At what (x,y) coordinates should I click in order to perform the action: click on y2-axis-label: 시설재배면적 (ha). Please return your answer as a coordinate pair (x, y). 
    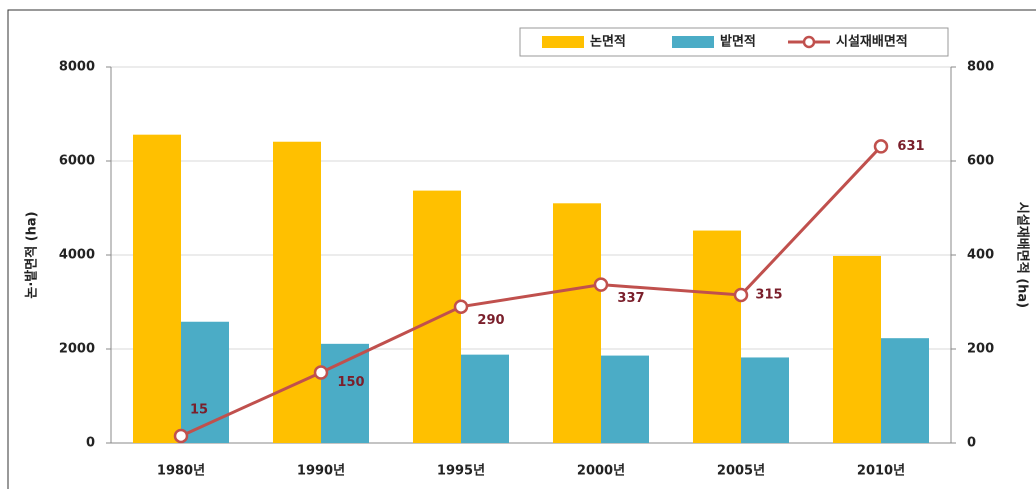
    Looking at the image, I should click on (1023, 255).